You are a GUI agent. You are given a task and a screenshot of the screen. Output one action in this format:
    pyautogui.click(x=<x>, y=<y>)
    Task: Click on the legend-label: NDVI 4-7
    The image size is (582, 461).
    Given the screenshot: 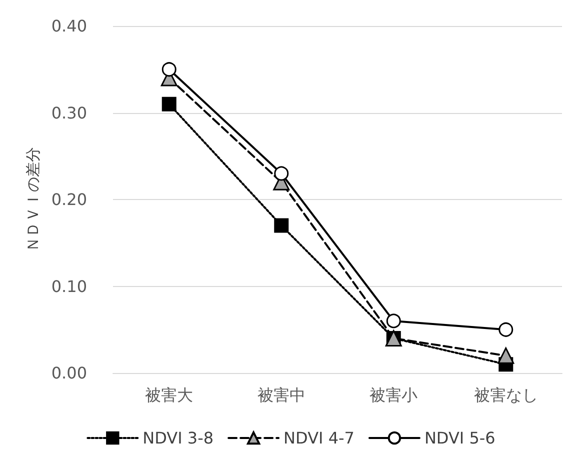 What is the action you would take?
    pyautogui.click(x=319, y=438)
    